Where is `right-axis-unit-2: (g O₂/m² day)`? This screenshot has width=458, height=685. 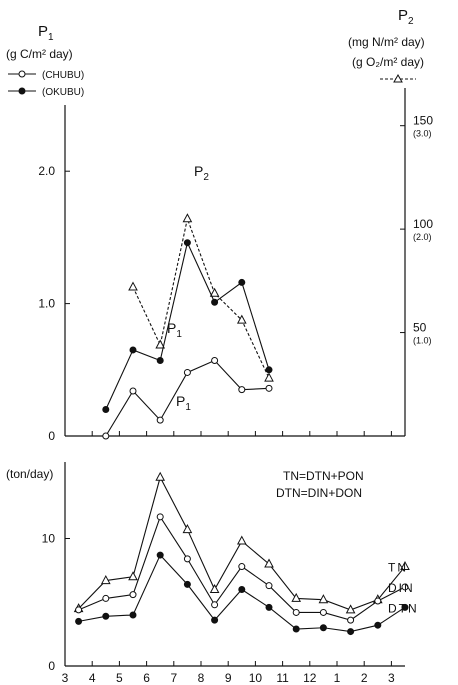 right-axis-unit-2: (g O₂/m² day) is located at coordinates (388, 62).